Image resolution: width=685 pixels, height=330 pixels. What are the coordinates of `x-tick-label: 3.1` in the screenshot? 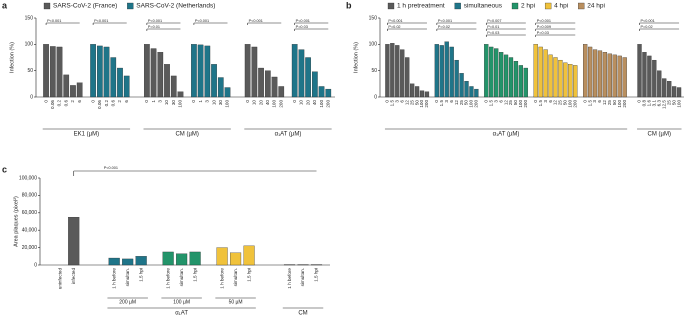 It's located at (654, 103).